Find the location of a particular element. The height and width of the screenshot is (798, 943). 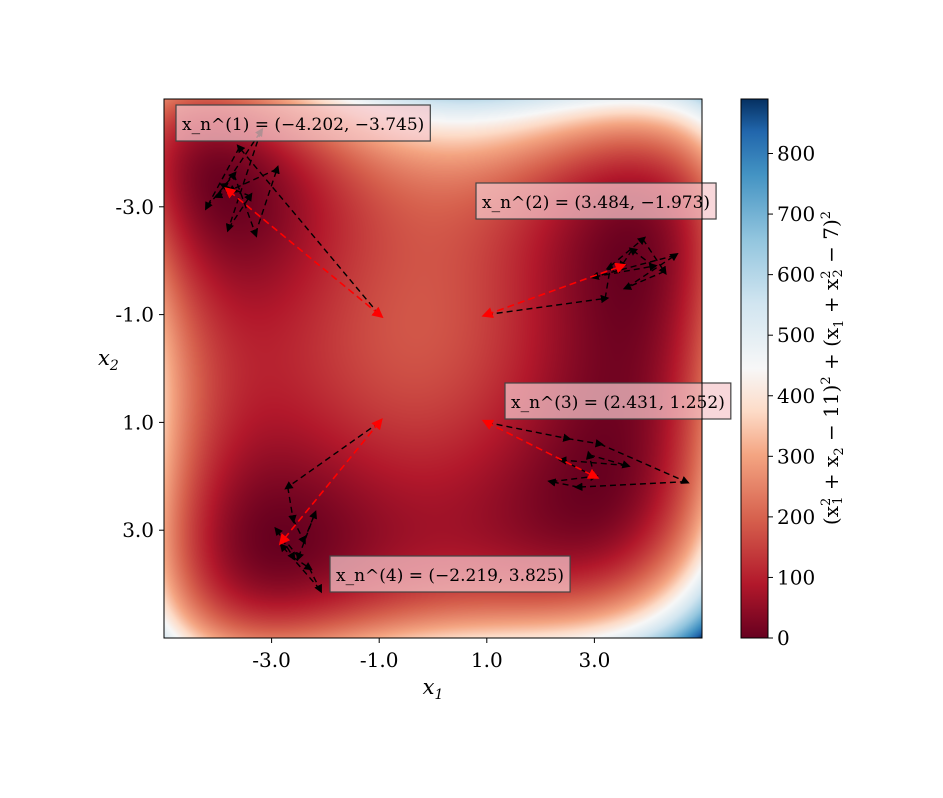

cb-sup2: 2 is located at coordinates (826, 380).